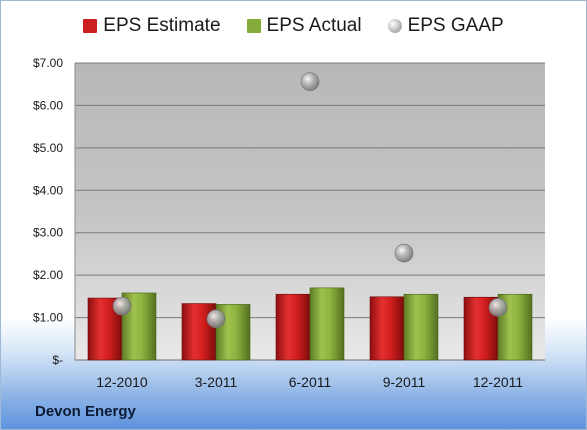 The image size is (587, 430). Describe the element at coordinates (394, 26) in the screenshot. I see `legend-swatch-eps-gaap` at that location.